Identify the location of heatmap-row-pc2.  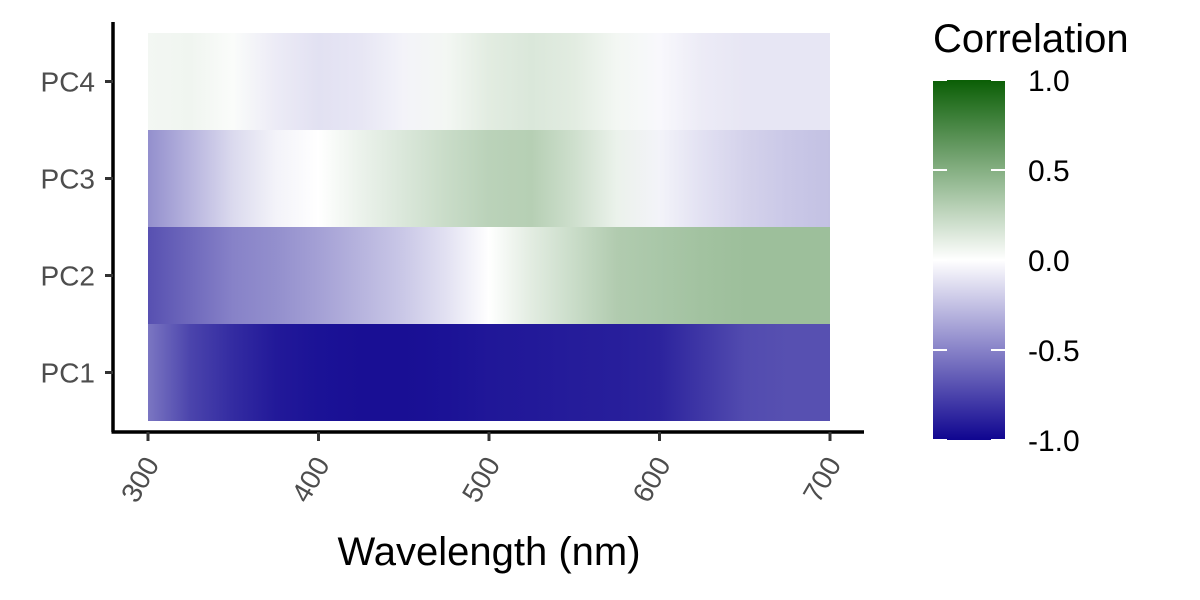
(489, 275).